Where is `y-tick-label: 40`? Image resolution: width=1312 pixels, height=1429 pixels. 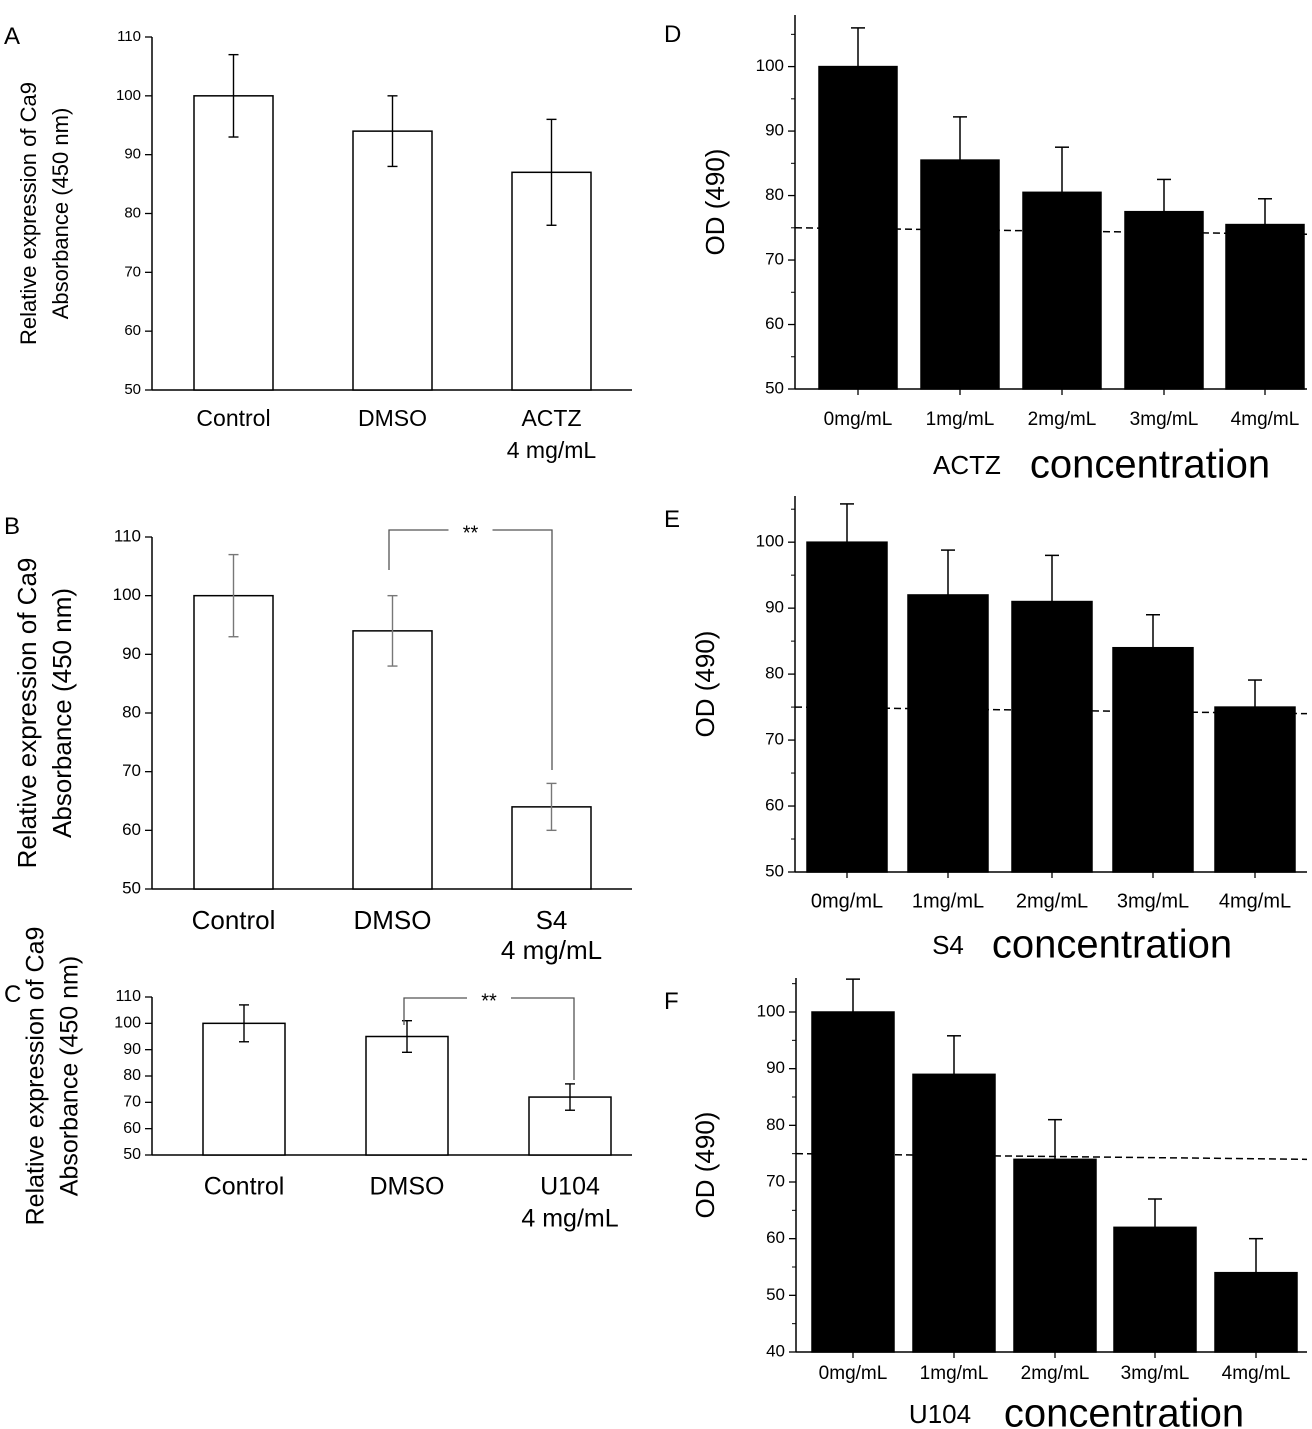
y-tick-label: 40 is located at coordinates (775, 1350).